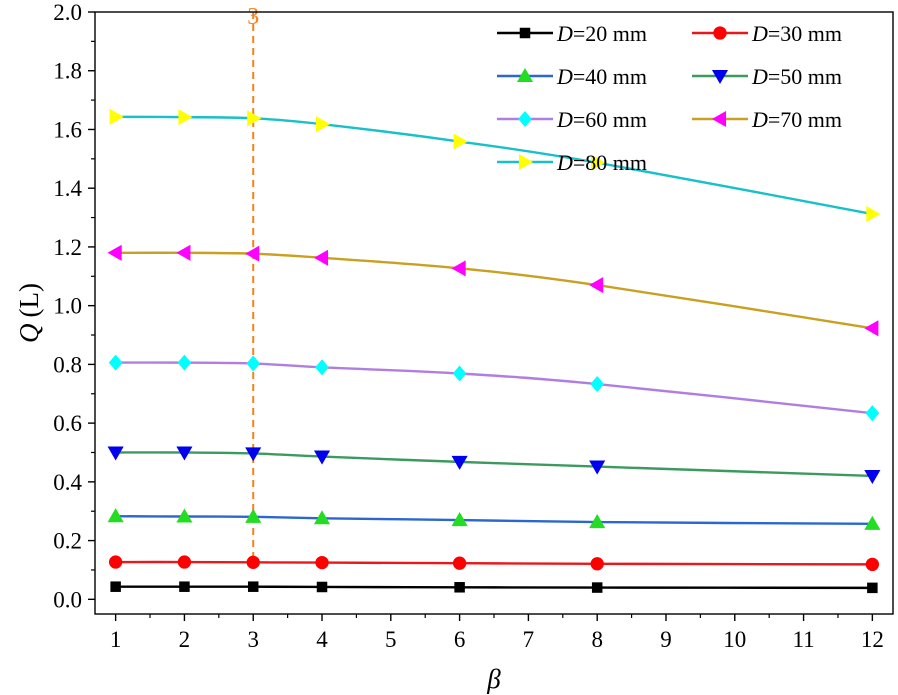 The height and width of the screenshot is (695, 898). Describe the element at coordinates (610, 33) in the screenshot. I see `legend-label-rest: =20 mm` at that location.